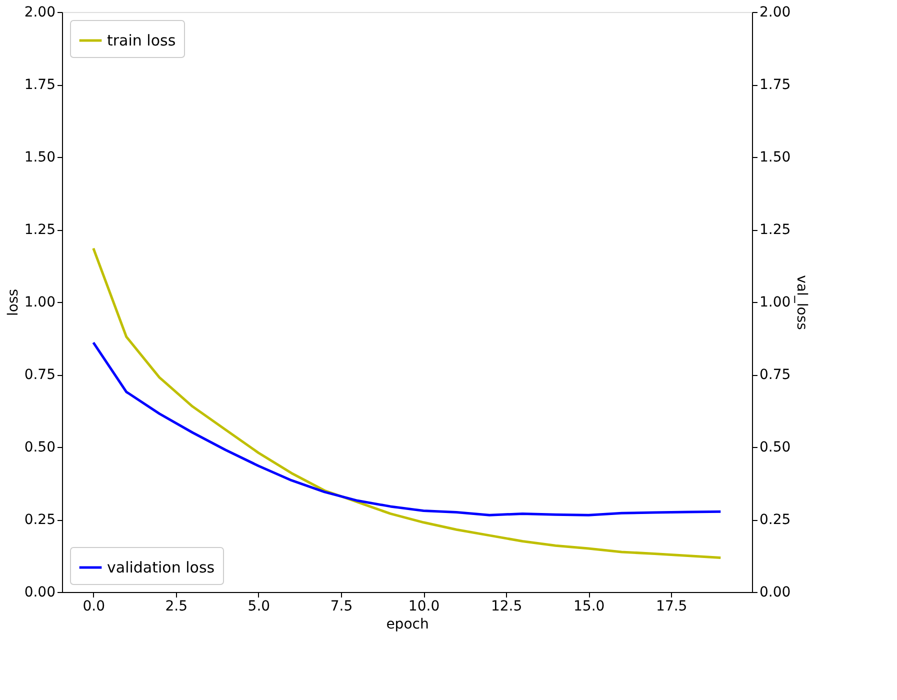 This screenshot has height=700, width=897. Describe the element at coordinates (40, 158) in the screenshot. I see `y-tick-label: 1.50` at that location.